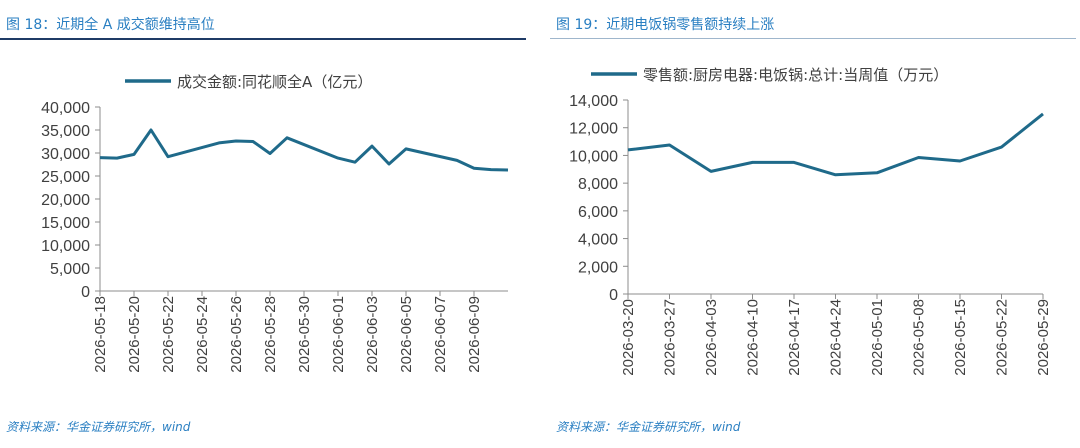 This screenshot has width=1080, height=448. Describe the element at coordinates (338, 334) in the screenshot. I see `x-tick-label: 2026-06-01` at that location.